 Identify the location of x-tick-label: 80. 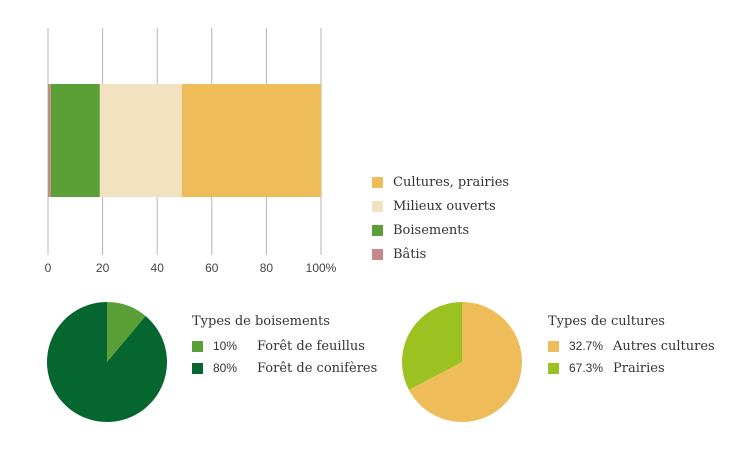
(267, 268).